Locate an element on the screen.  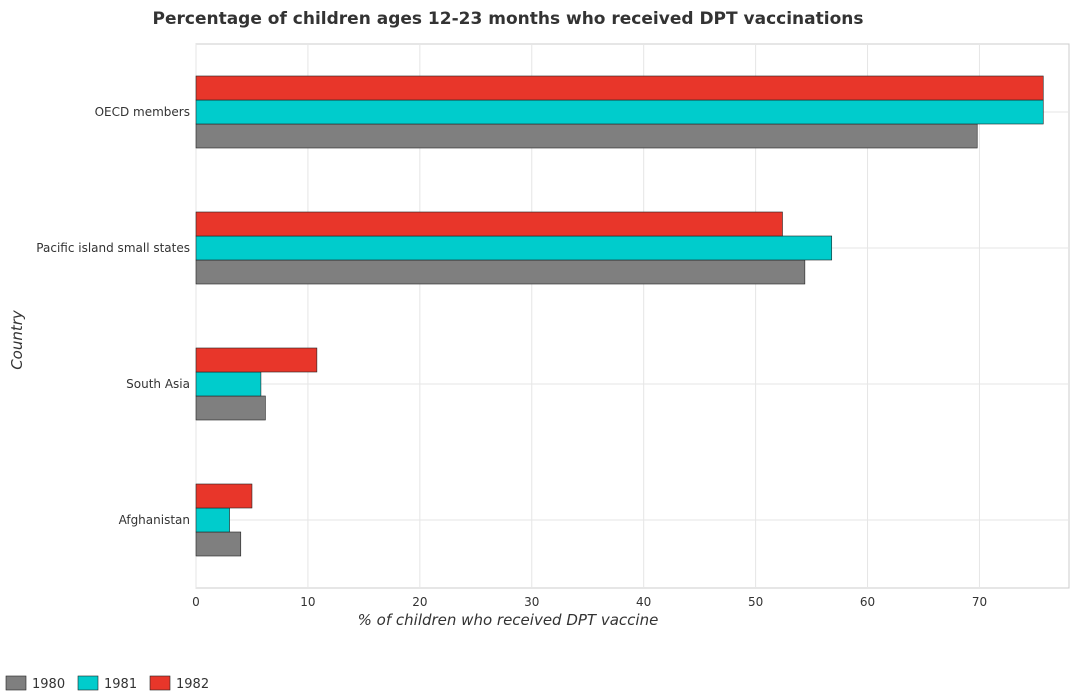
legend-label: 1982 is located at coordinates (192, 684).